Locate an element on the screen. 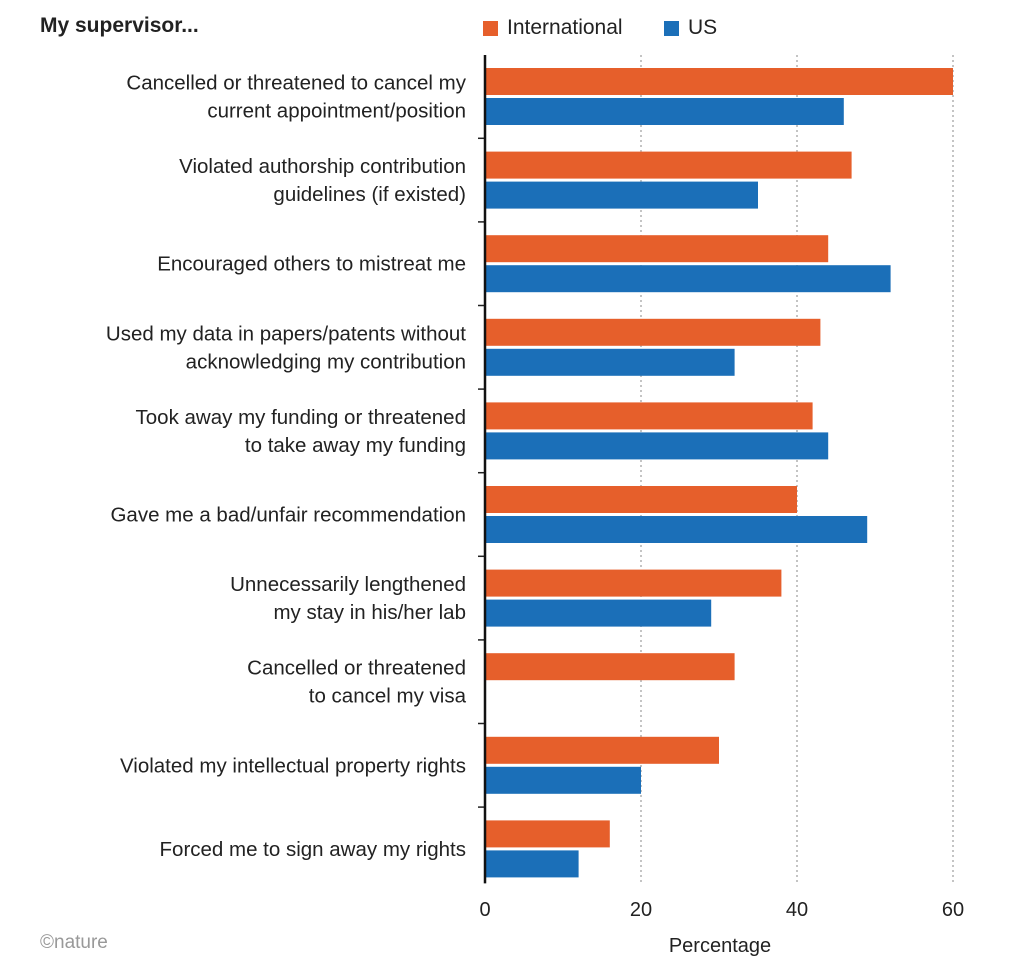  legend-label-international: International is located at coordinates (565, 27).